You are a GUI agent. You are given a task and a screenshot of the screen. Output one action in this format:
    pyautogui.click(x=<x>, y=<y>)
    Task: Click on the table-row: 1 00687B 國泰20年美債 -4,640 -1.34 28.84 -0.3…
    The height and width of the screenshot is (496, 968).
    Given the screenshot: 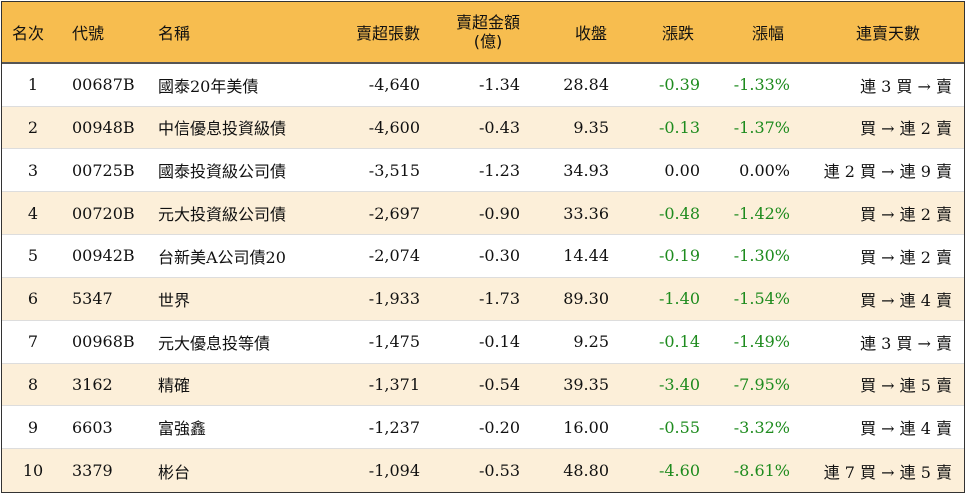 What is the action you would take?
    pyautogui.click(x=483, y=85)
    